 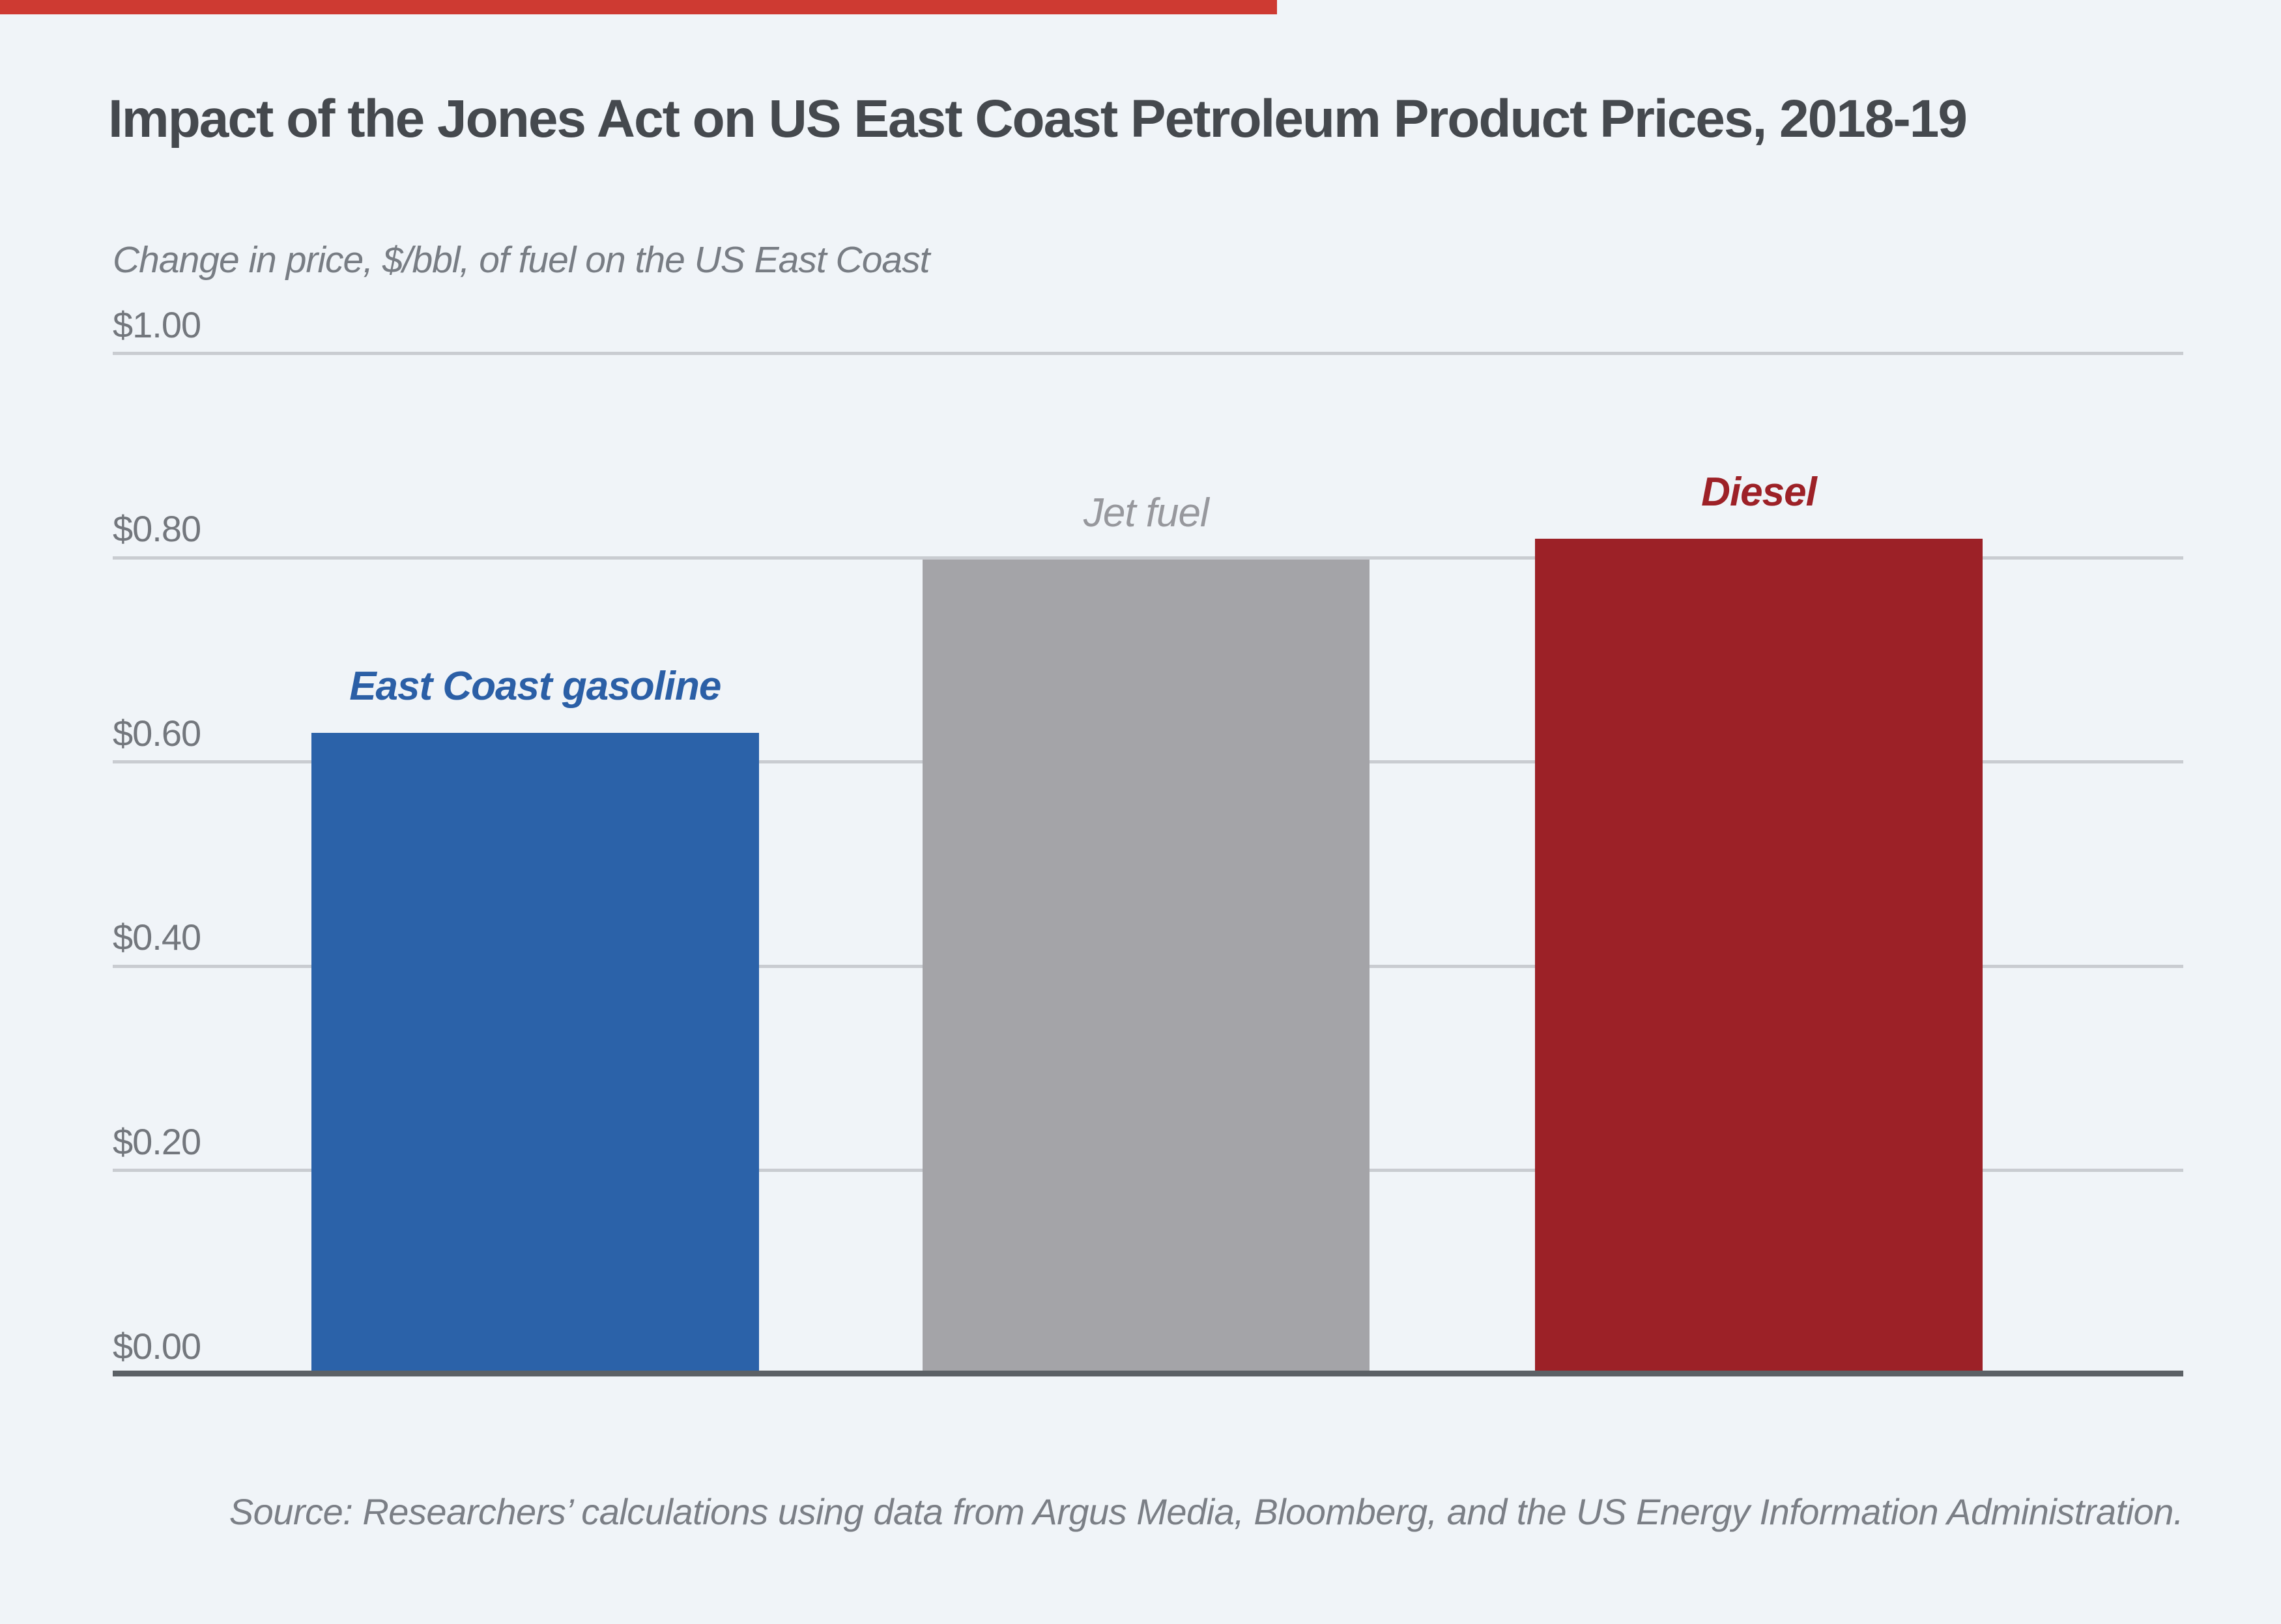 What do you see at coordinates (157, 1142) in the screenshot?
I see `y-tick-label-$0.20: $0.20` at bounding box center [157, 1142].